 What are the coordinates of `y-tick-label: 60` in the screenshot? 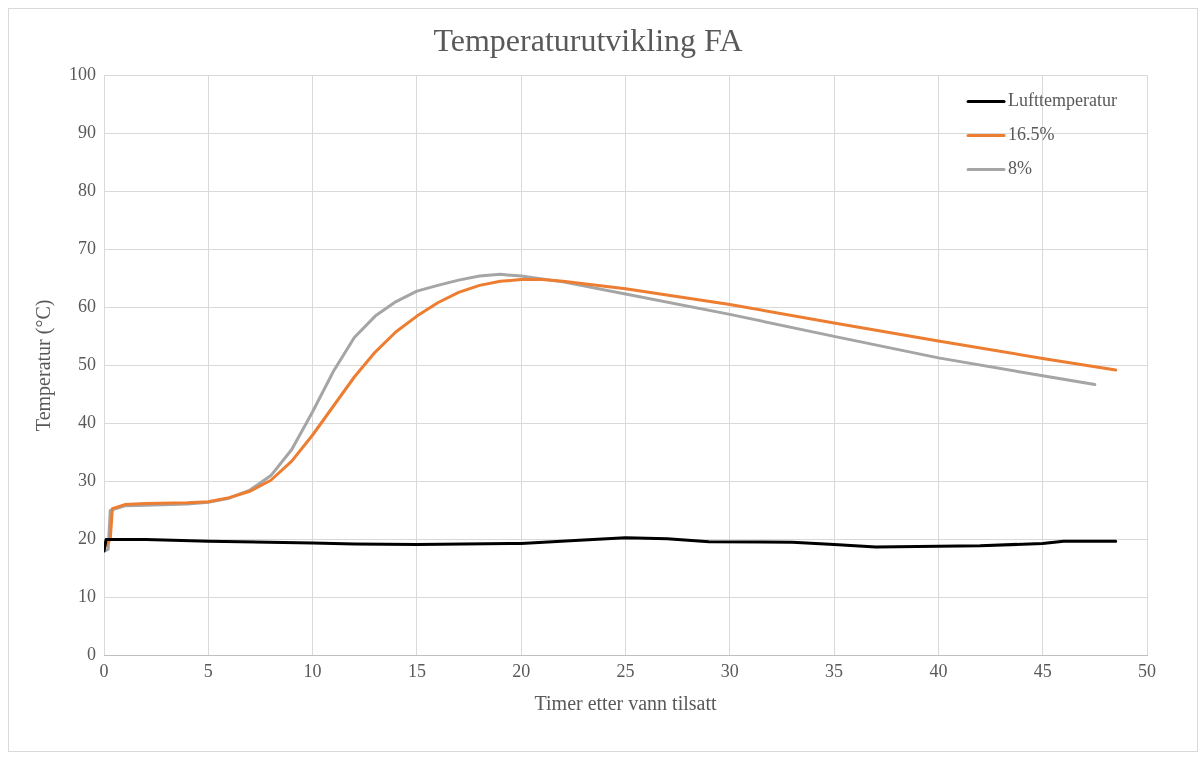 It's located at (87, 306).